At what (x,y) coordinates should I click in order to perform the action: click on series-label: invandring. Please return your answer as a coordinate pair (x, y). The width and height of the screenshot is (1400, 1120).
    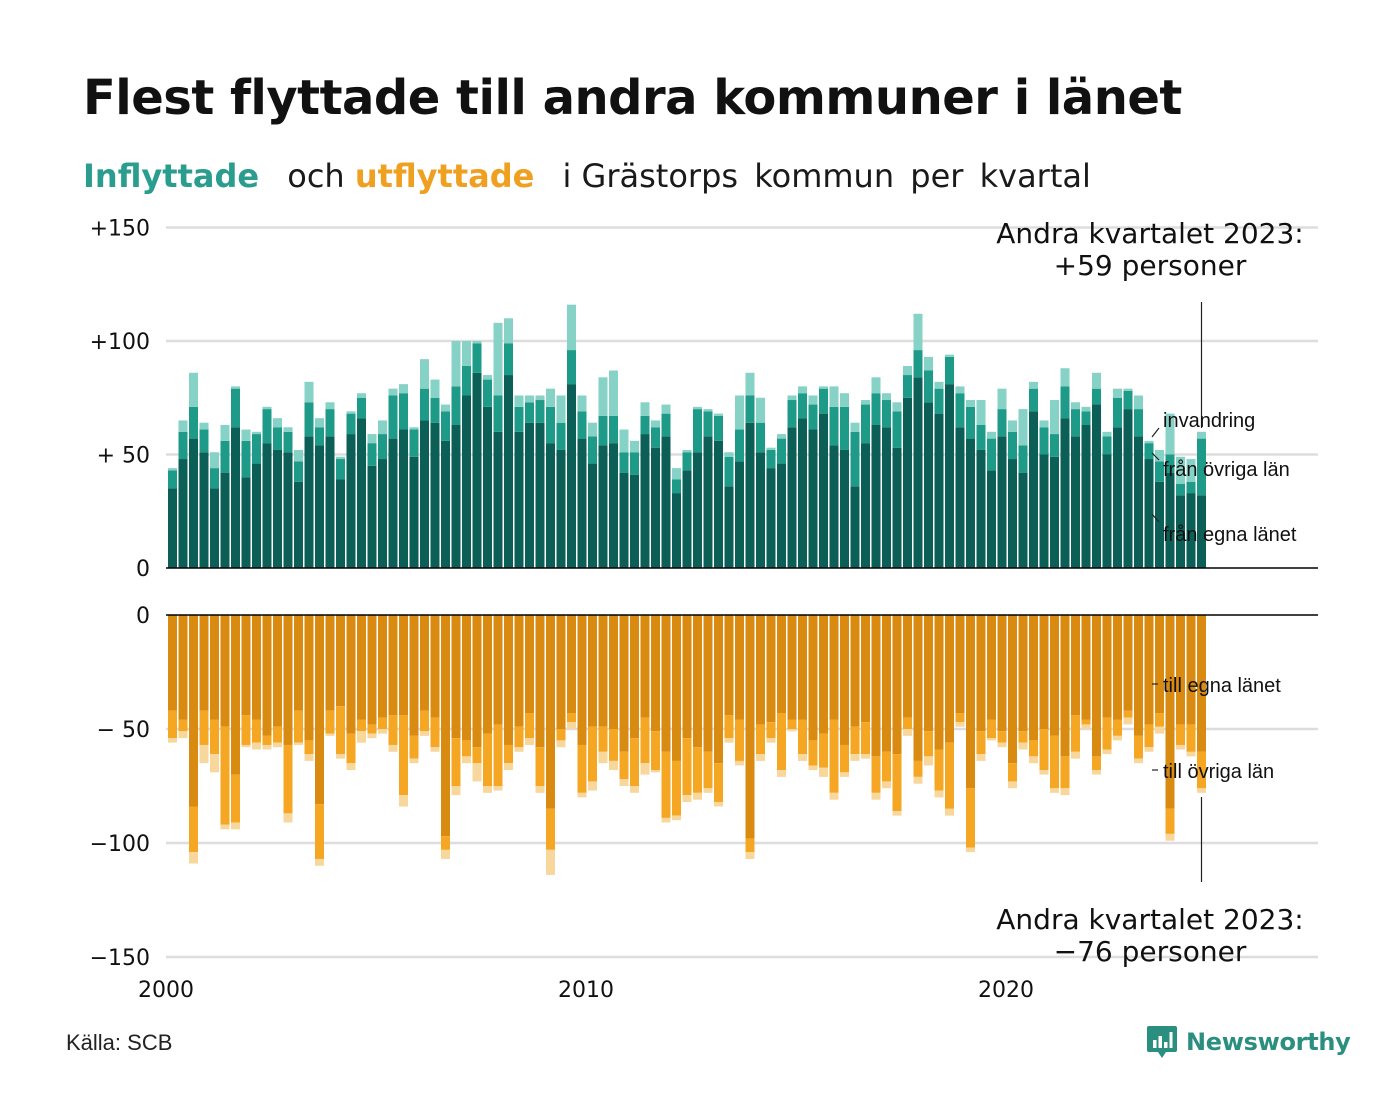
    Looking at the image, I should click on (1209, 421).